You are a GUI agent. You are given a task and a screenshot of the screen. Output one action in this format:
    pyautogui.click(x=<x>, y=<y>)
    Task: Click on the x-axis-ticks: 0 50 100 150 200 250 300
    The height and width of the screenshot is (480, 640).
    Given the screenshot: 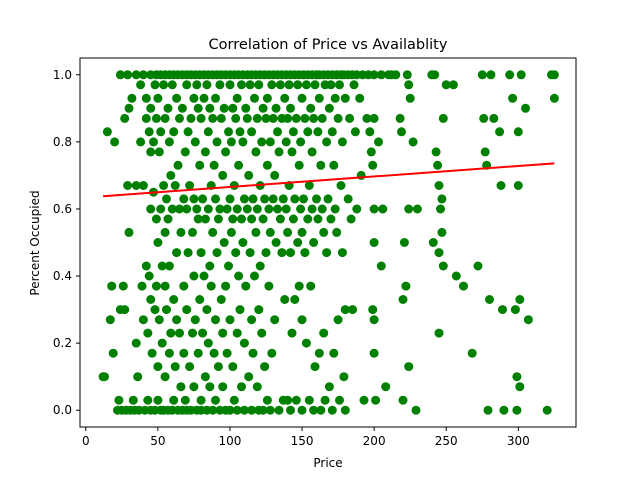 What is the action you would take?
    pyautogui.click(x=306, y=437)
    